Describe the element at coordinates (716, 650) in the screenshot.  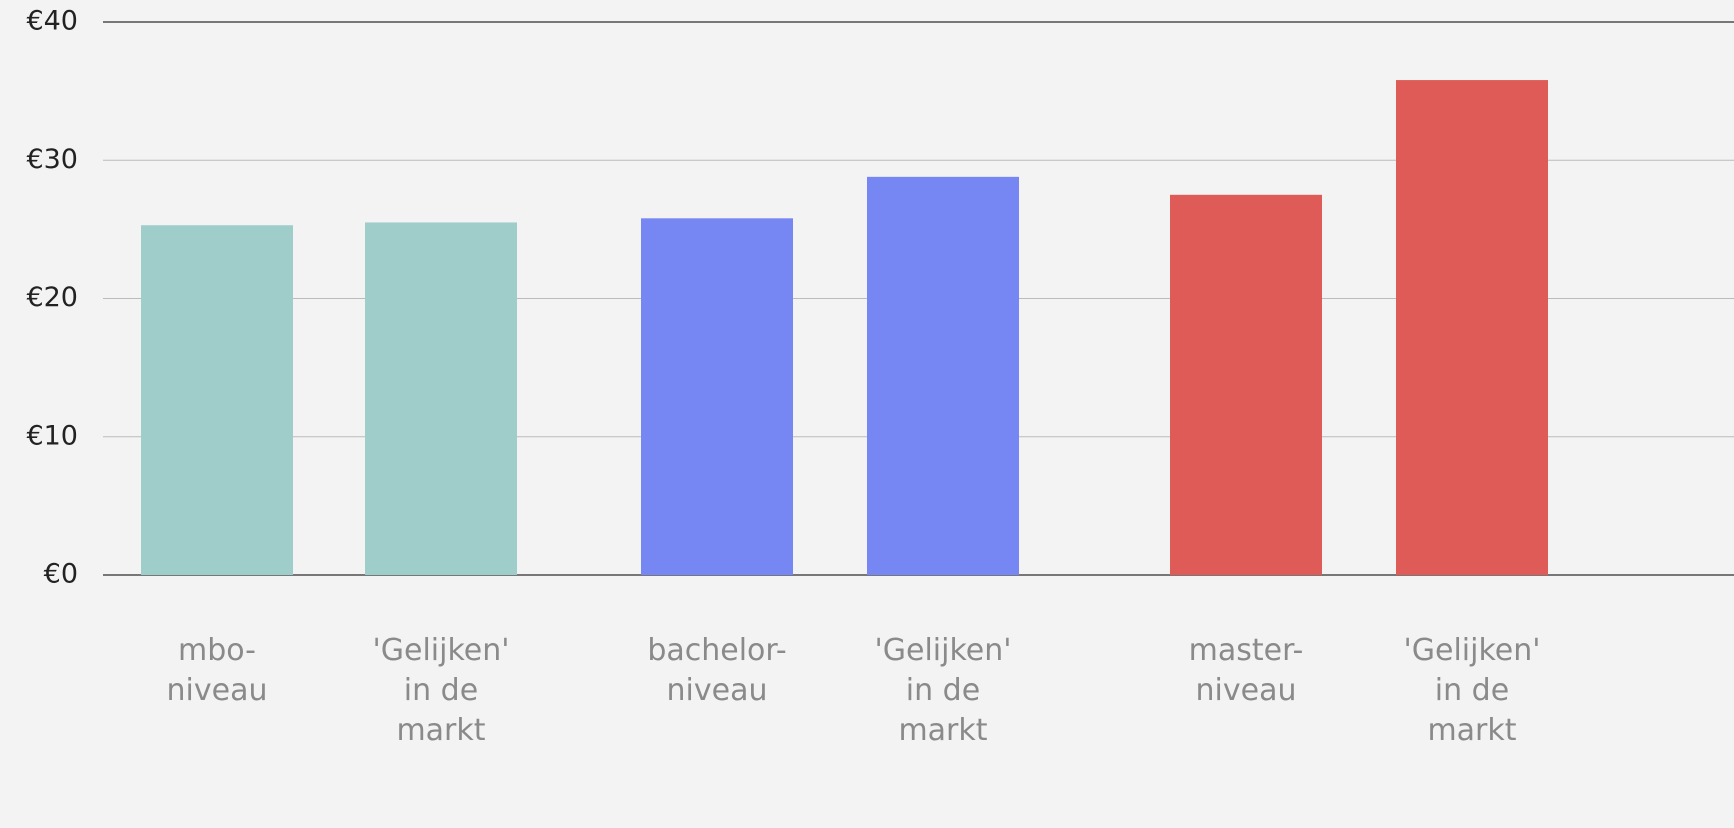
I see `x-tick-label: bachelor-` at that location.